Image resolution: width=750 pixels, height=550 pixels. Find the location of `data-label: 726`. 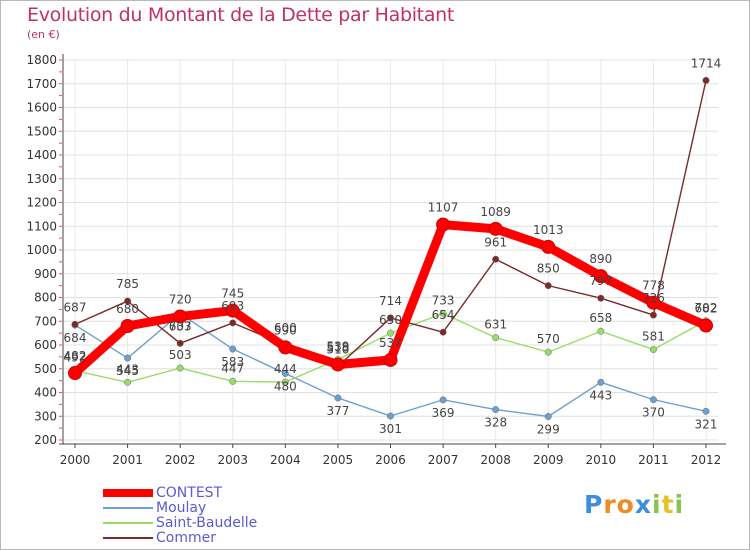

data-label: 726 is located at coordinates (653, 298).